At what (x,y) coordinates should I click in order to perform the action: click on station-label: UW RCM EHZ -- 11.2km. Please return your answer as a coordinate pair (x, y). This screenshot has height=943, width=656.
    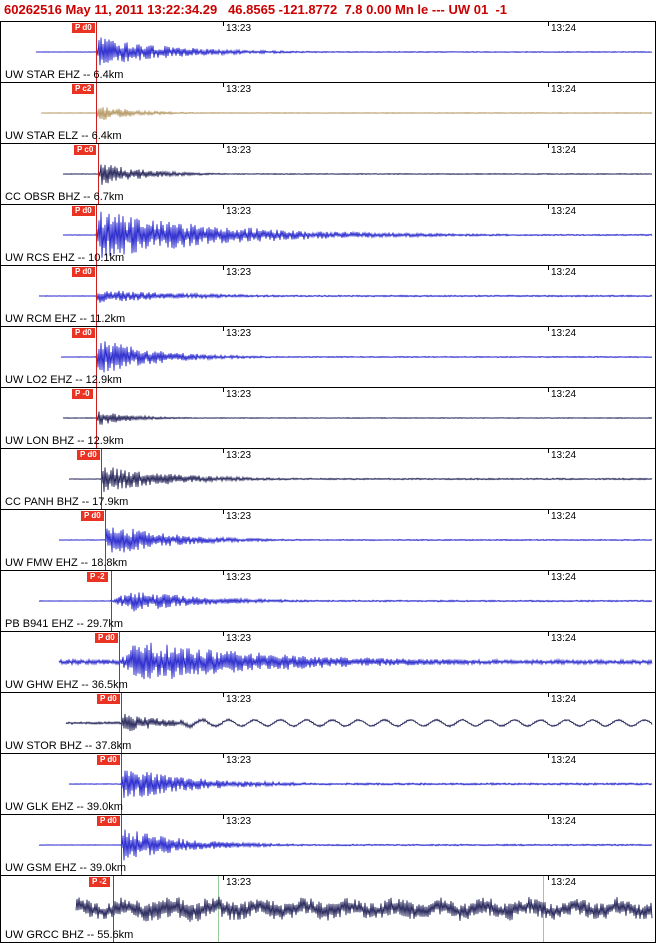
    Looking at the image, I should click on (65, 319).